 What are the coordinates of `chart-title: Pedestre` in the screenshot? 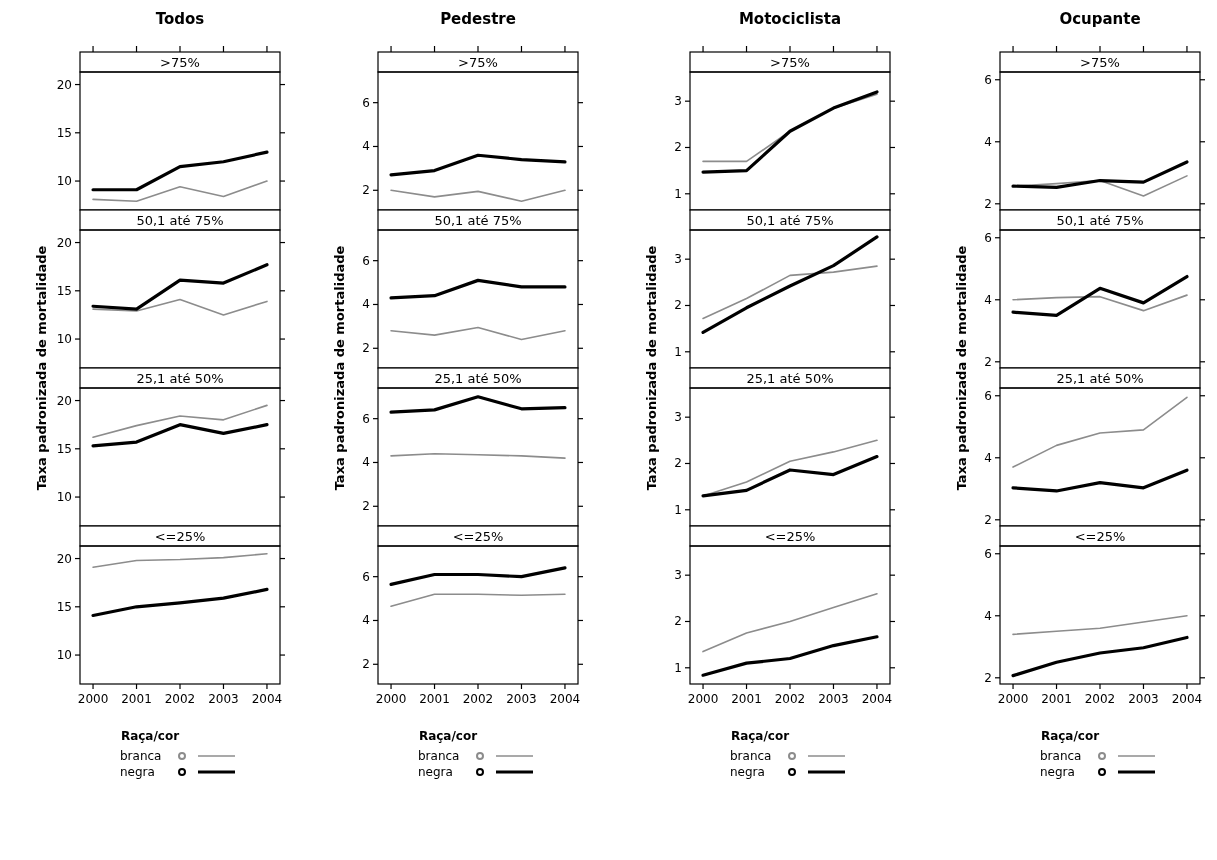 It's located at (478, 19).